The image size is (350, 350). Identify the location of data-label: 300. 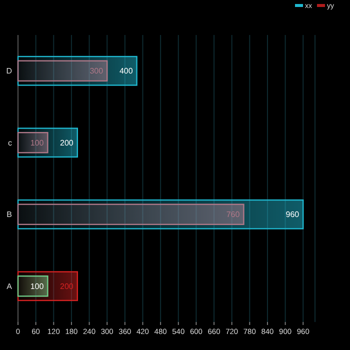
(97, 71).